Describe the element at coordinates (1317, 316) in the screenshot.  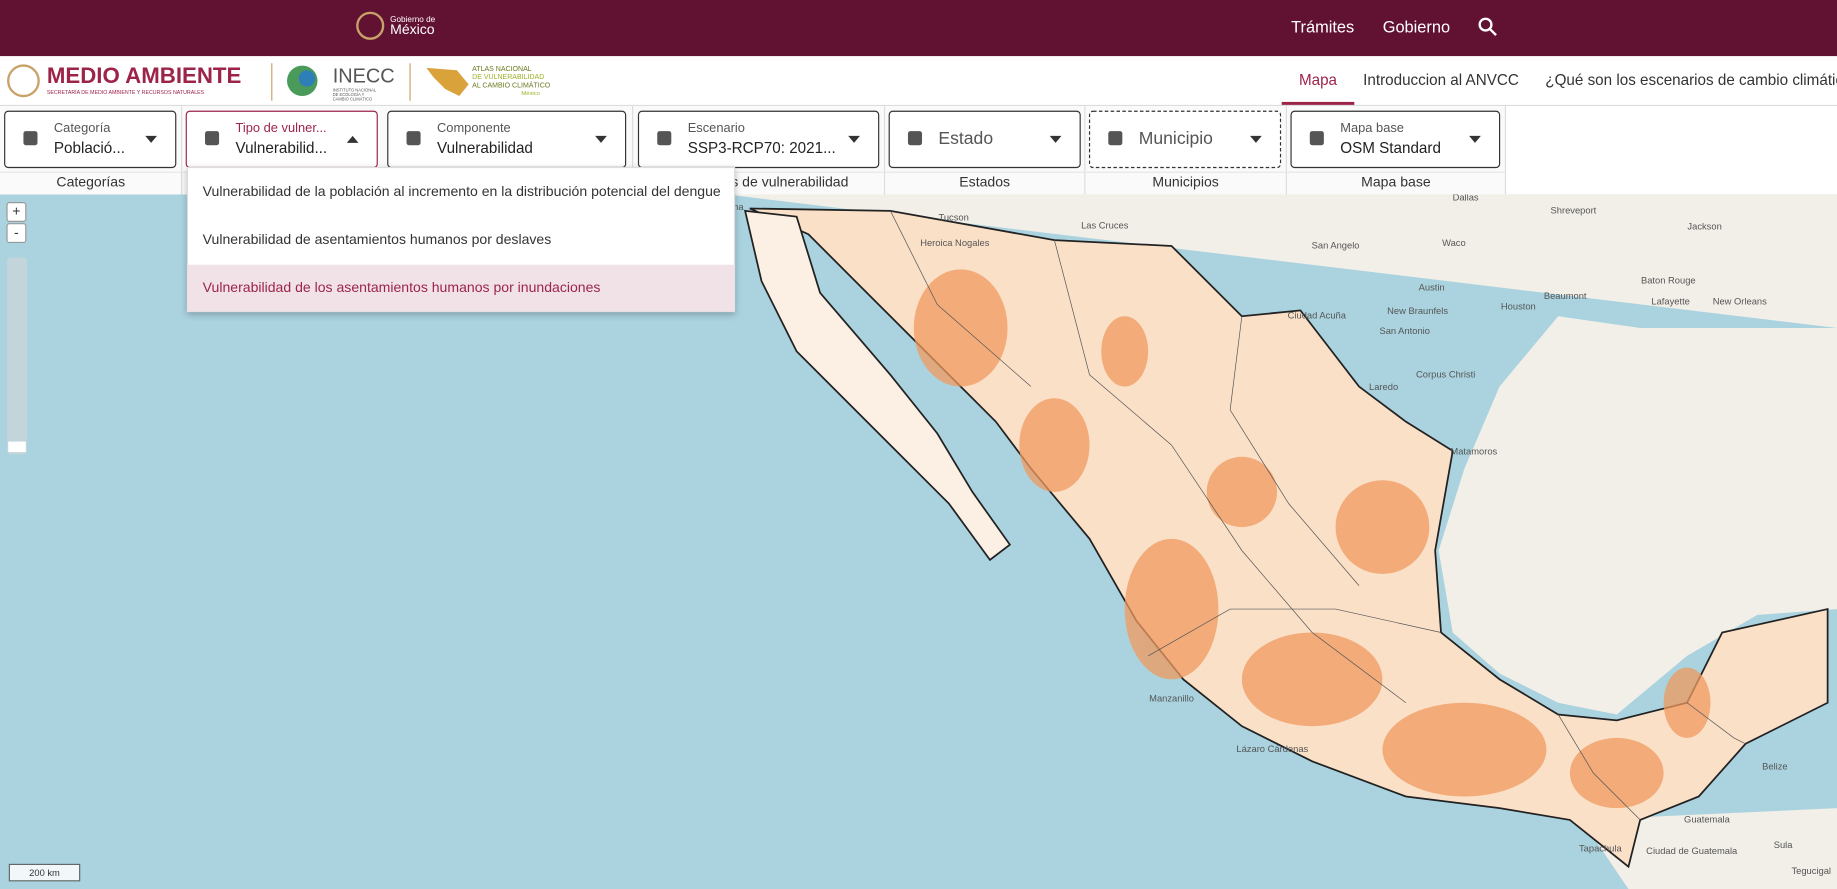
I see `place-label: Ciudad Acuña` at that location.